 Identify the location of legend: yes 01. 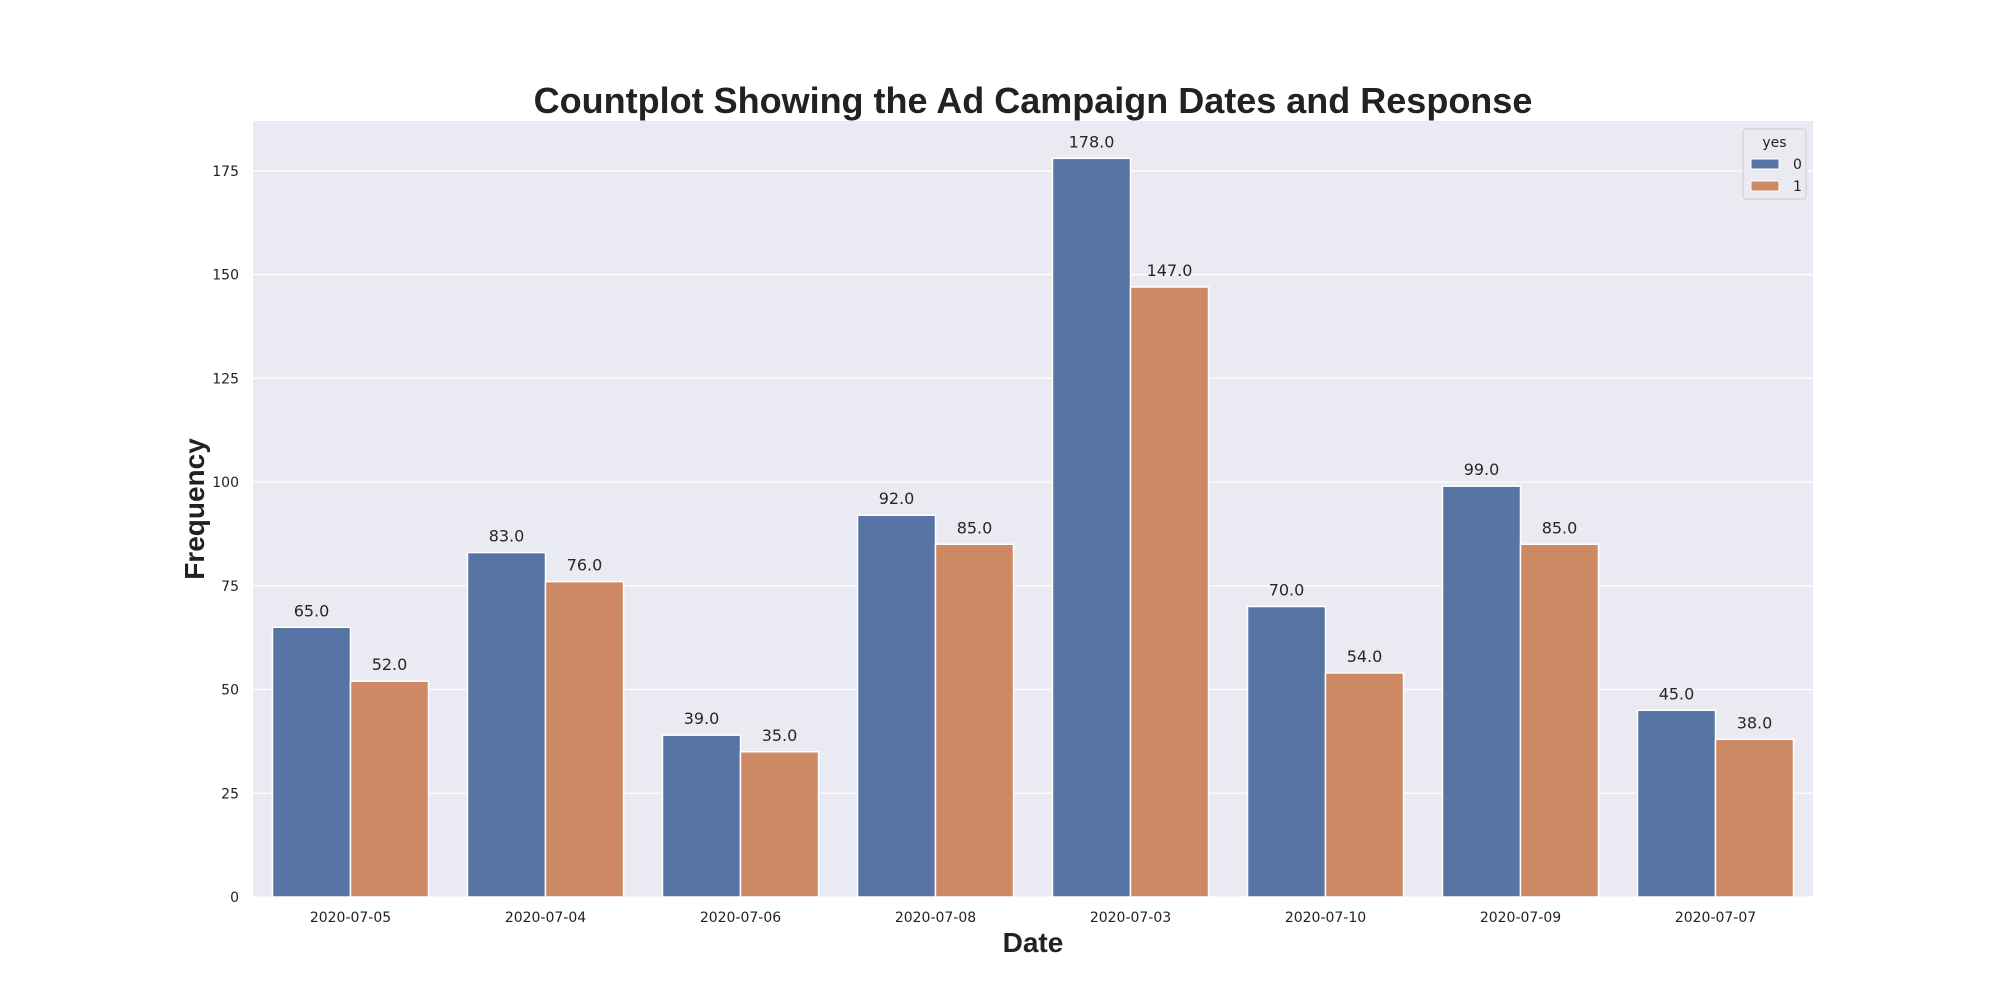
(1774, 164).